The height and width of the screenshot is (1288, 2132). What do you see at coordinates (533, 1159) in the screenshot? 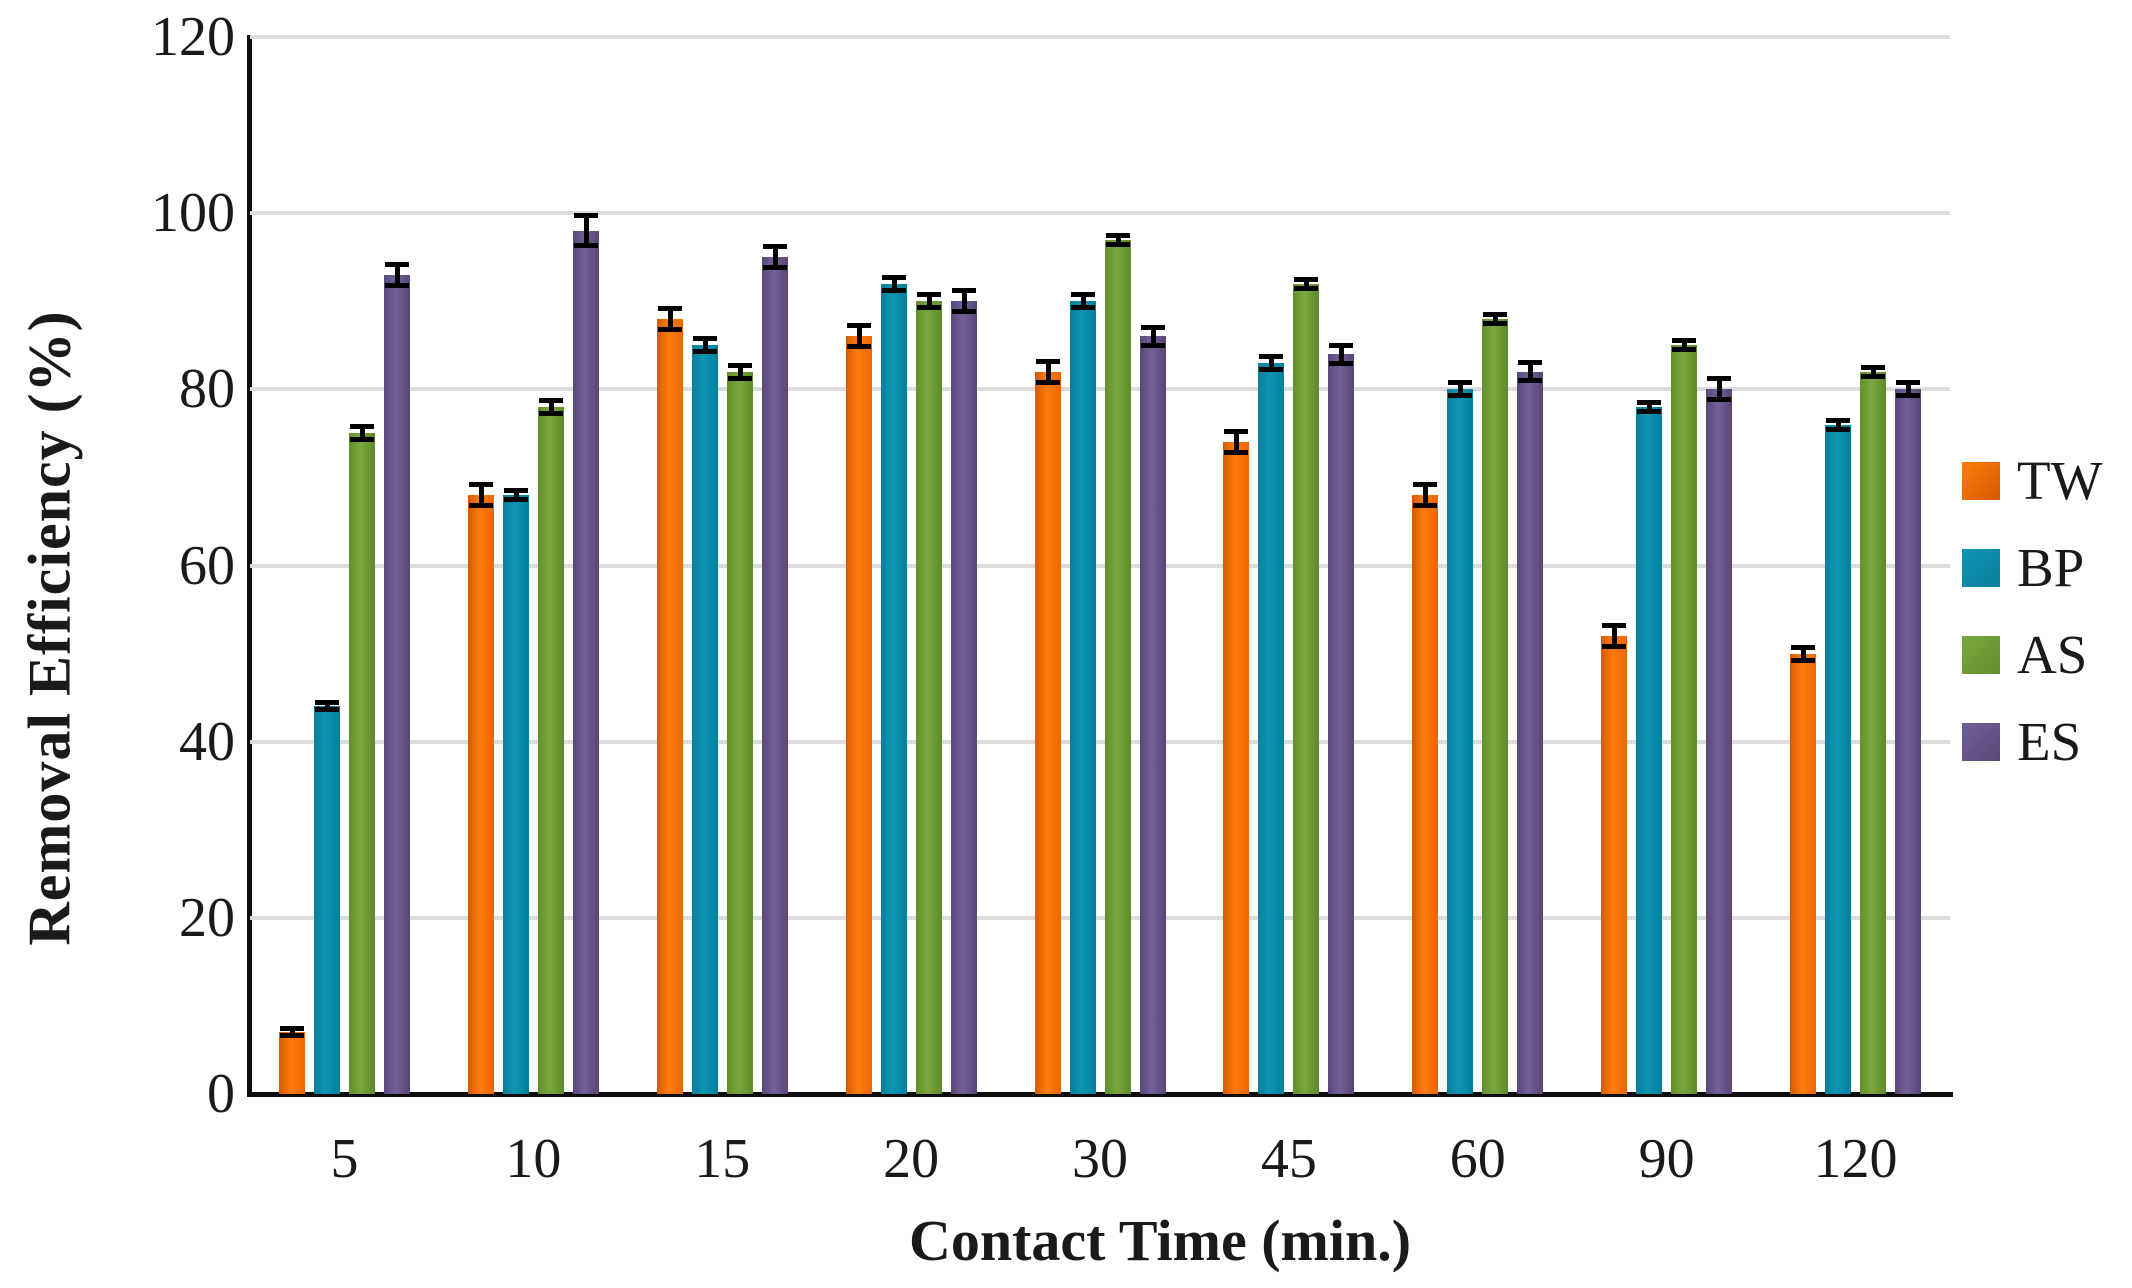
I see `x-tick-label: 10` at bounding box center [533, 1159].